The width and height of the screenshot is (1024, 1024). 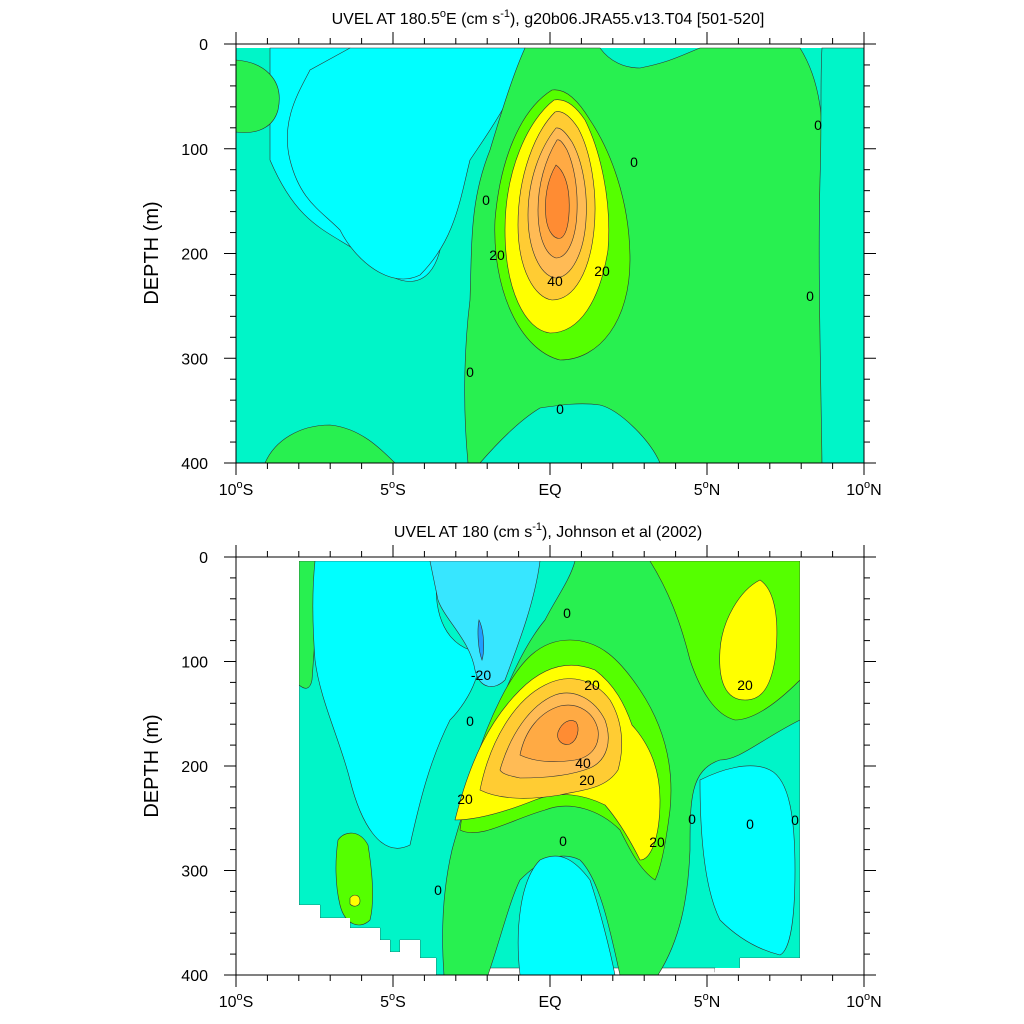 What do you see at coordinates (566, 915) in the screenshot?
I see `band-n10-bottom` at bounding box center [566, 915].